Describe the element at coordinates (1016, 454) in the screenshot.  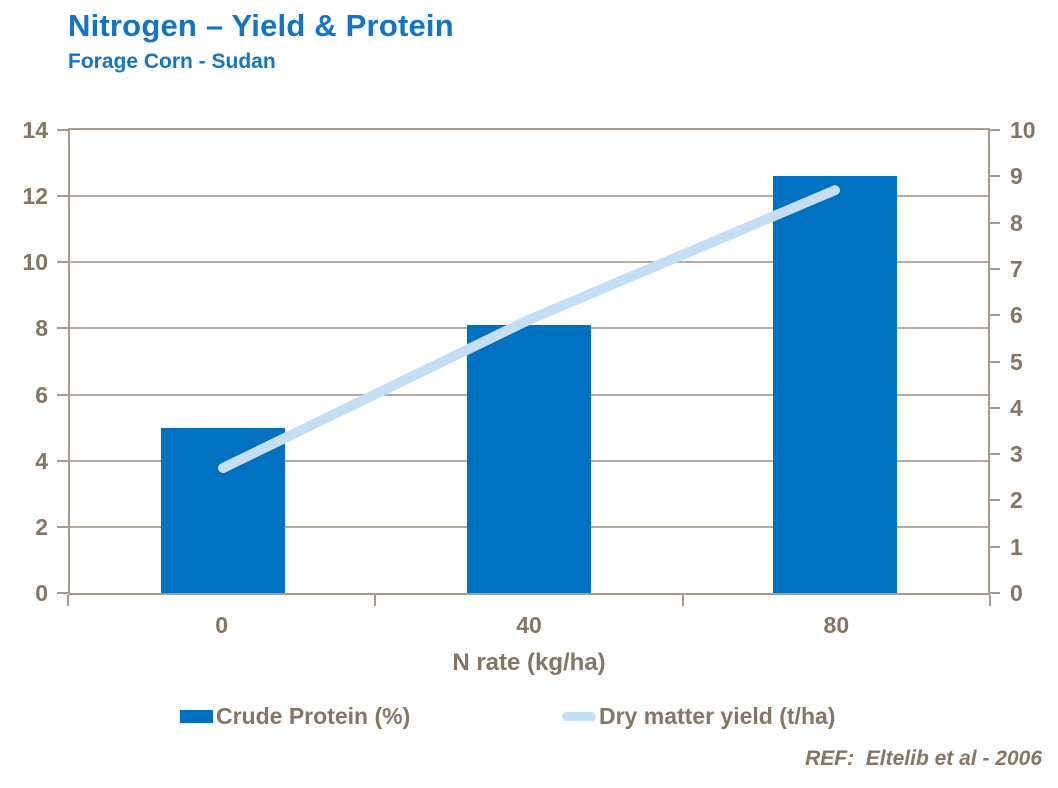
I see `right-axis-tick-label: 3` at that location.